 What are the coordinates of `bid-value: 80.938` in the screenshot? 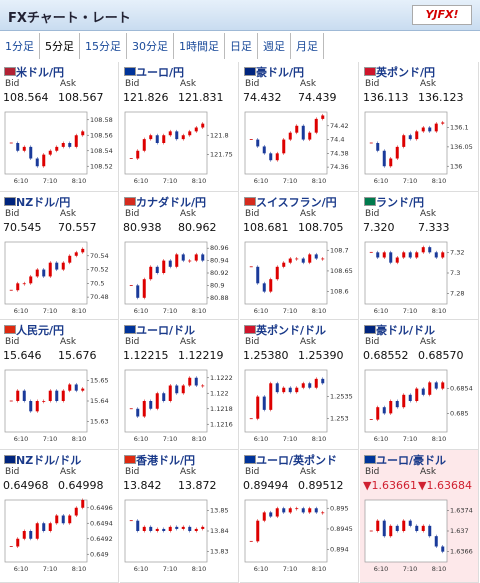 It's located at (142, 227).